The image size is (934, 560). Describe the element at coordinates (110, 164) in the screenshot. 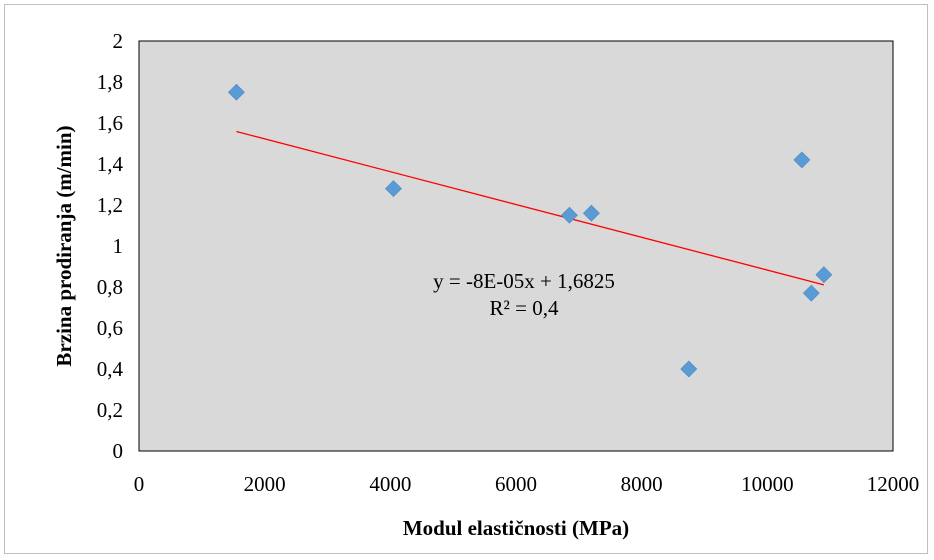

I see `y-tick-label: 1,4` at that location.